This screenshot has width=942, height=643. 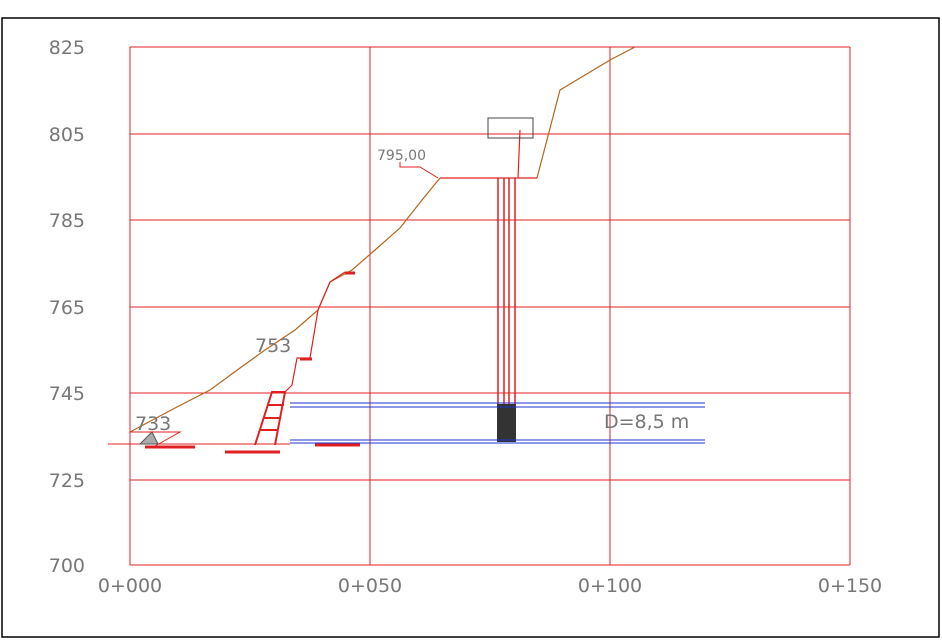 What do you see at coordinates (252, 362) in the screenshot?
I see `ground-hatch` at bounding box center [252, 362].